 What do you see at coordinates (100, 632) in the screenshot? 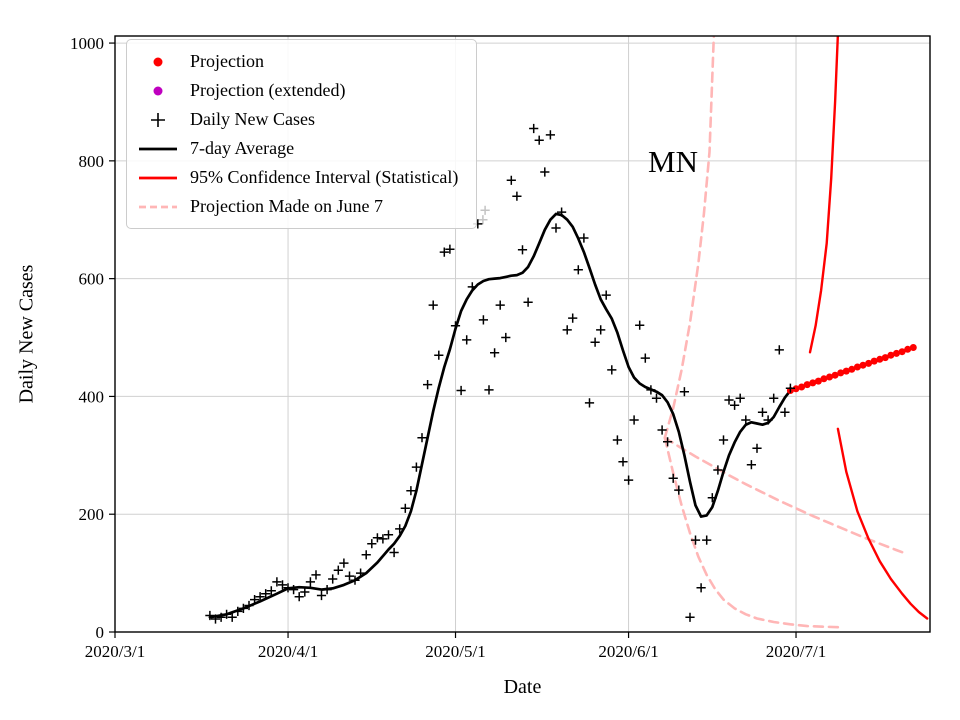
I see `y-tick-label: 0` at bounding box center [100, 632].